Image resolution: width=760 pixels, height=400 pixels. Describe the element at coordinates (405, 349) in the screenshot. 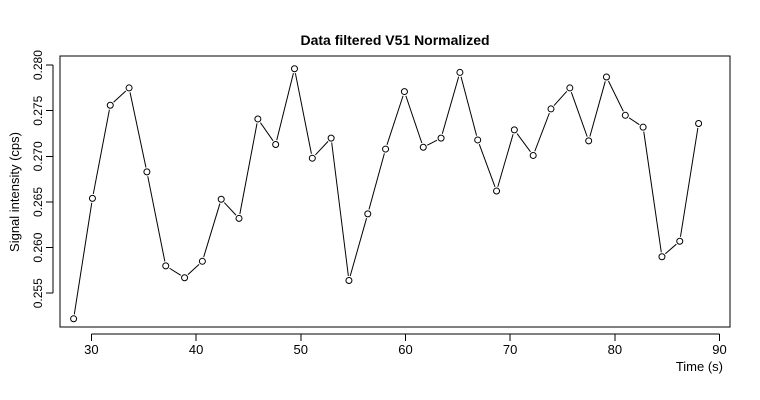

I see `x-tick-label: 60` at that location.